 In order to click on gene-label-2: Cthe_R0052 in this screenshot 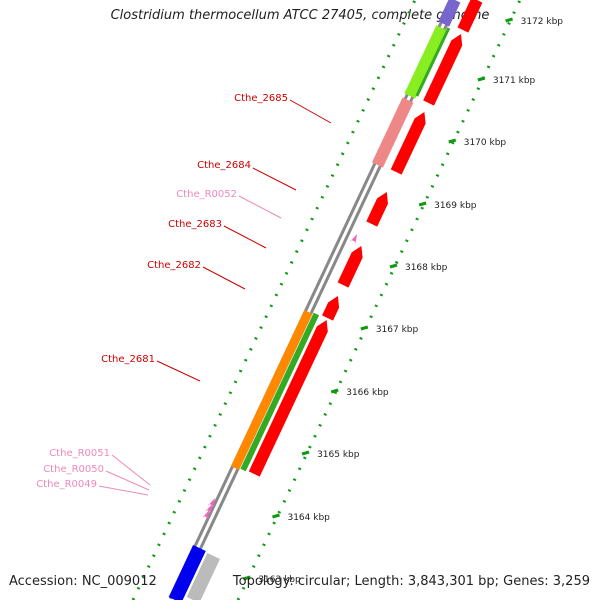, I will do `click(206, 194)`.